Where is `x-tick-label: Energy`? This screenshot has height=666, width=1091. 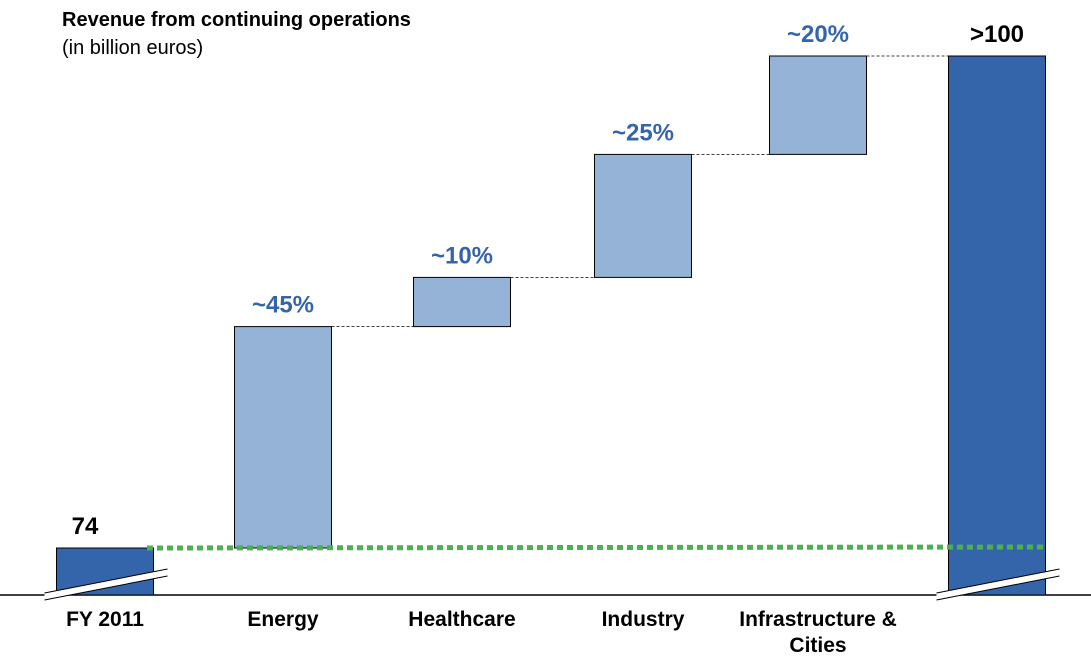 x-tick-label: Energy is located at coordinates (283, 619).